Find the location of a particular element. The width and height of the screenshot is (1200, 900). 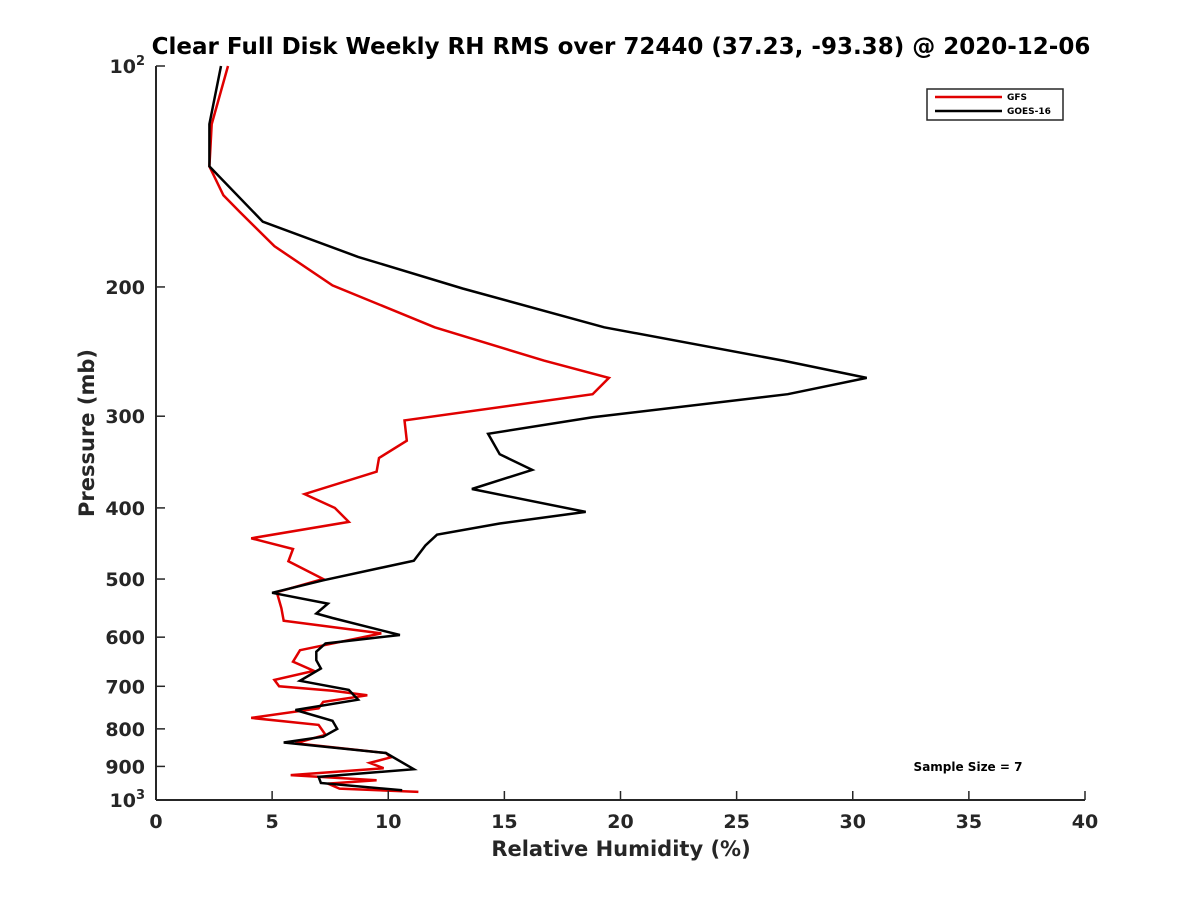

y-tick-label-power: 10³ is located at coordinates (128, 800).